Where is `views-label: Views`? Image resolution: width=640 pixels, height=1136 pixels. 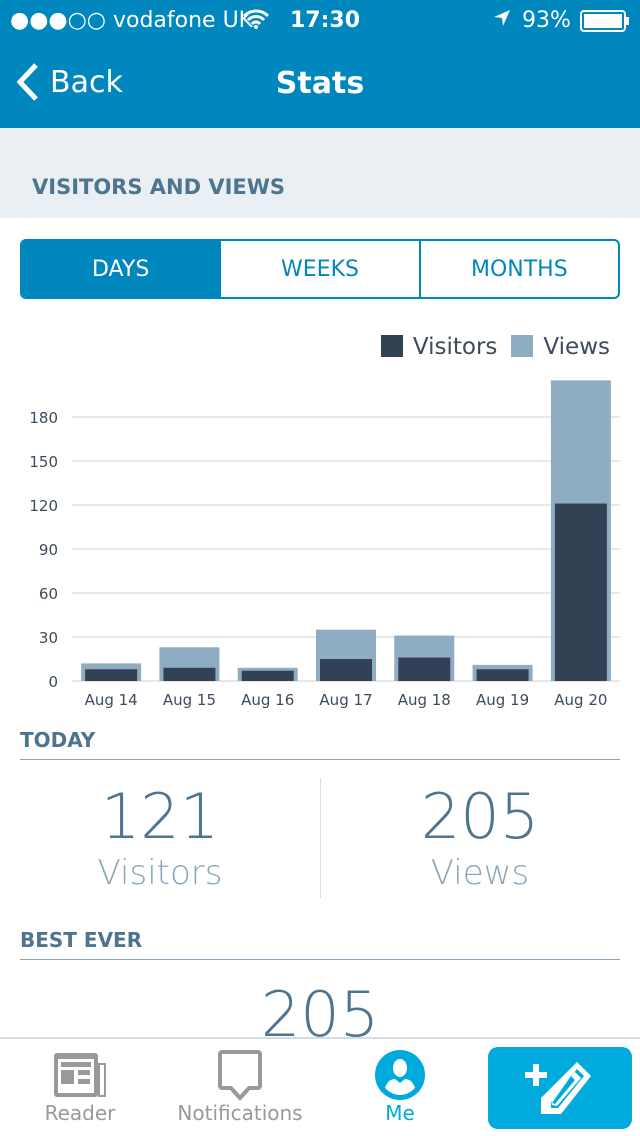
views-label: Views is located at coordinates (480, 873).